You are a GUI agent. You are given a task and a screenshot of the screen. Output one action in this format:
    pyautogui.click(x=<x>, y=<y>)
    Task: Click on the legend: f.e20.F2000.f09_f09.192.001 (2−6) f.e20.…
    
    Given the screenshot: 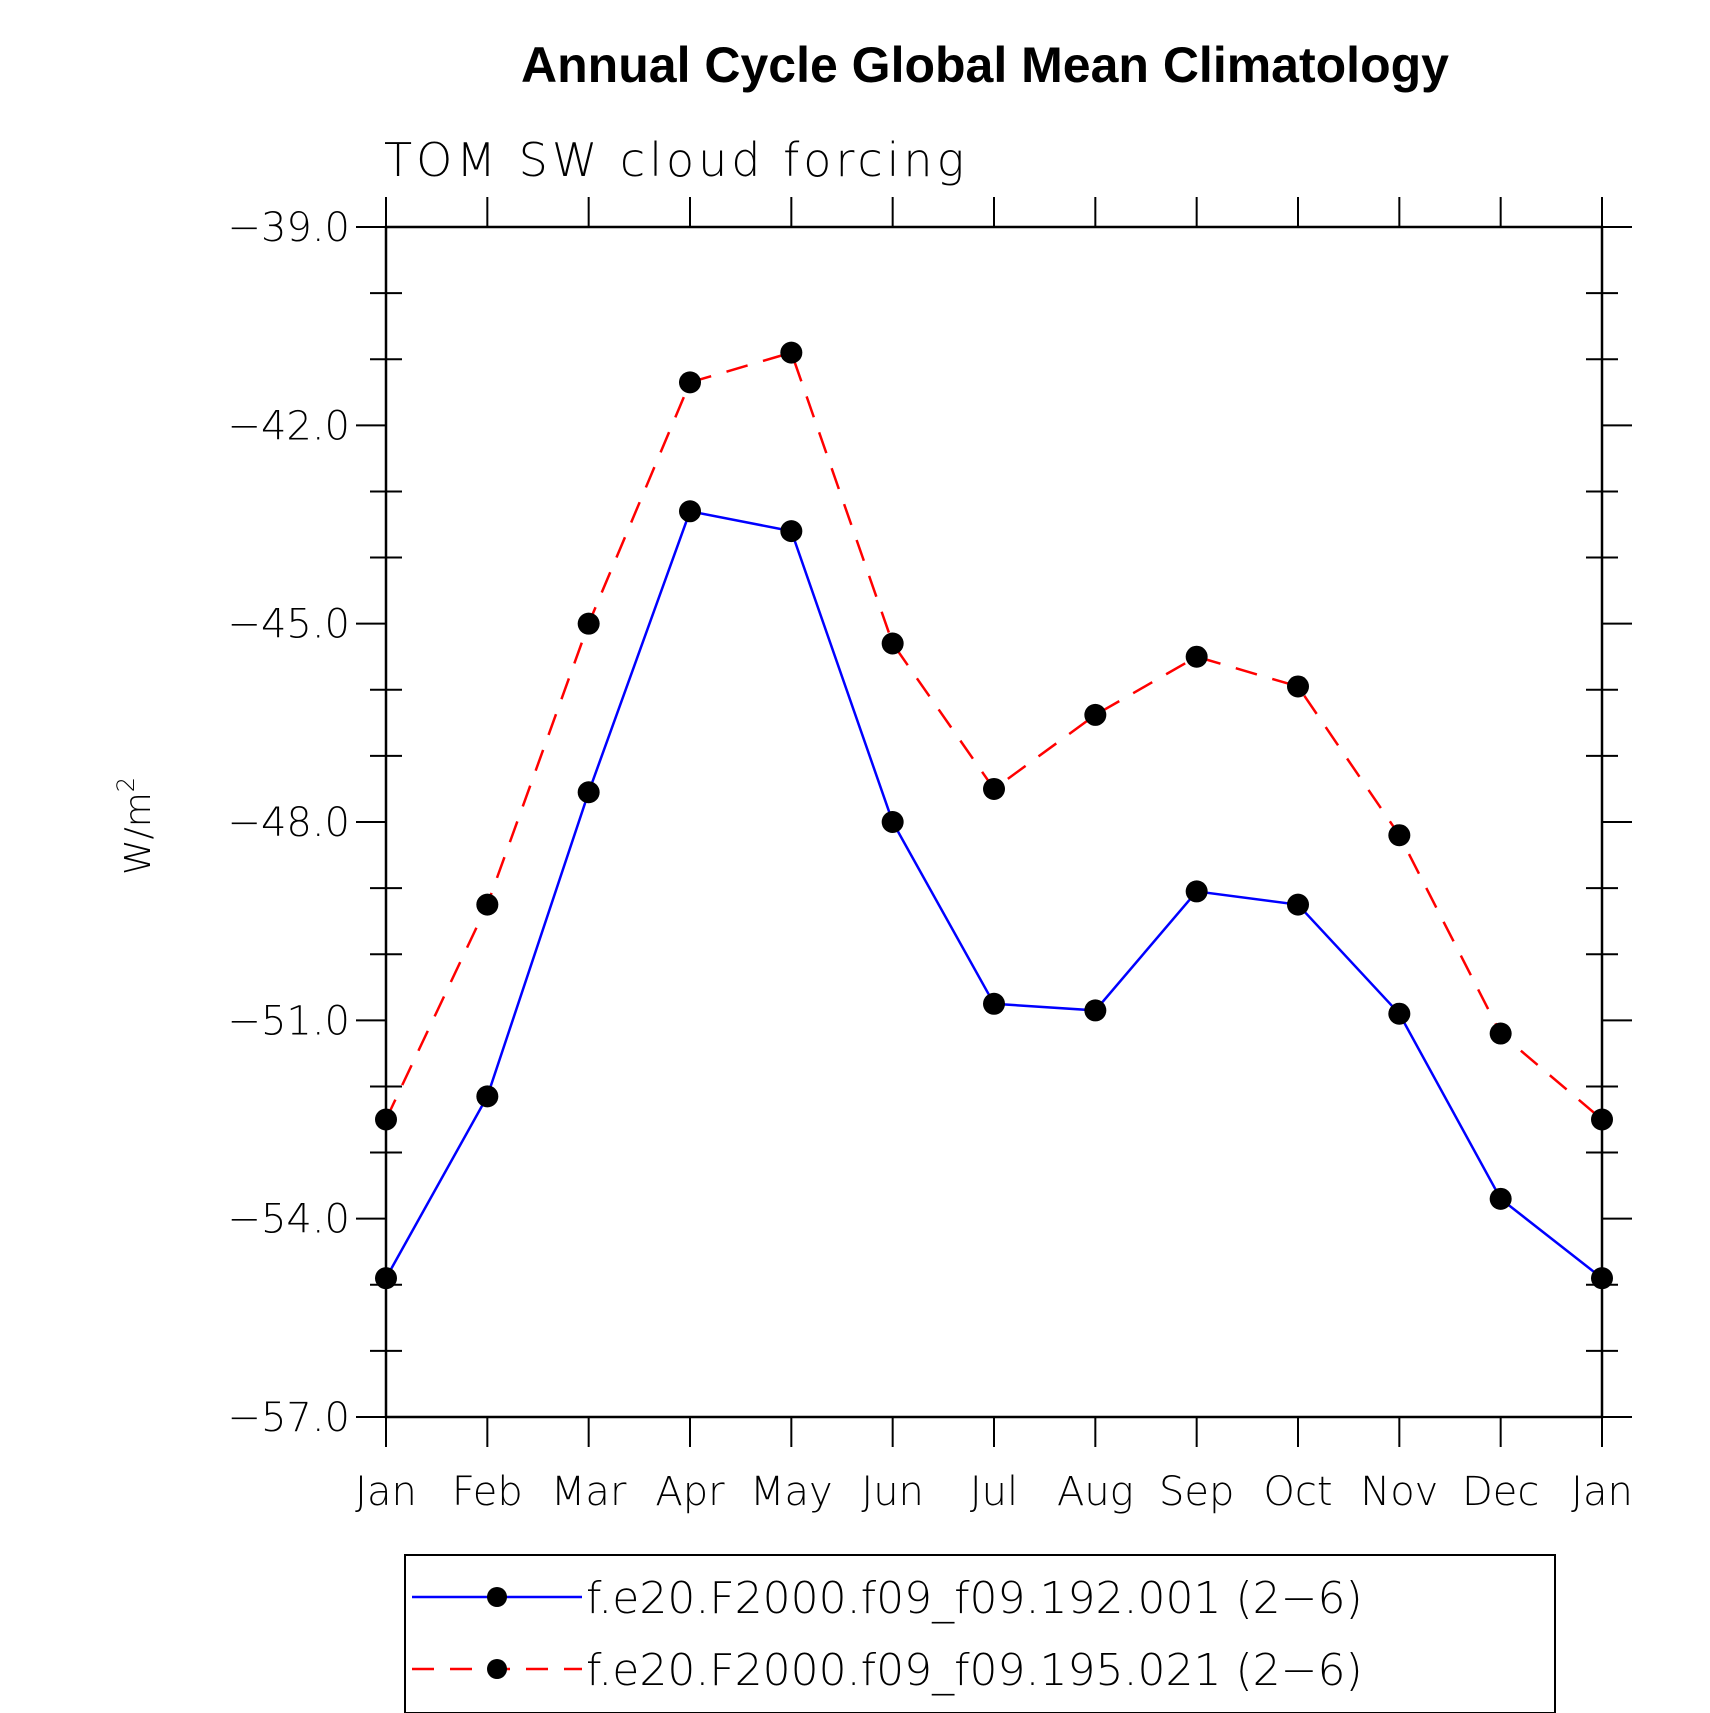 What is the action you would take?
    pyautogui.click(x=980, y=1633)
    